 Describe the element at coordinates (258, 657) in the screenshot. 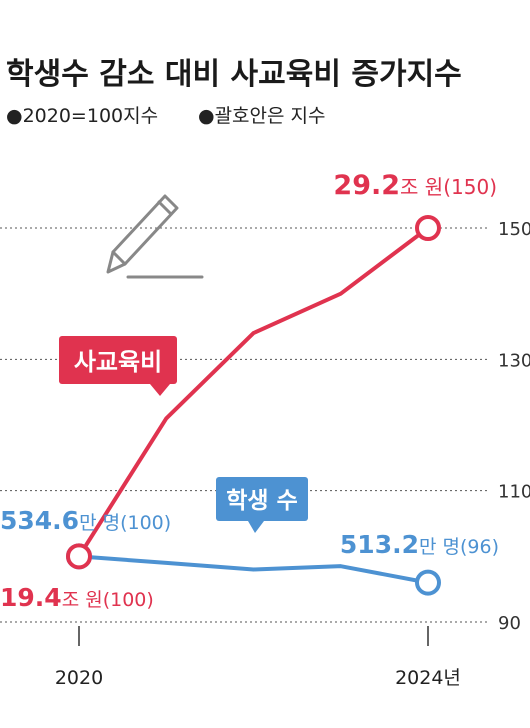

I see `x-axis: 2020 2024년` at that location.